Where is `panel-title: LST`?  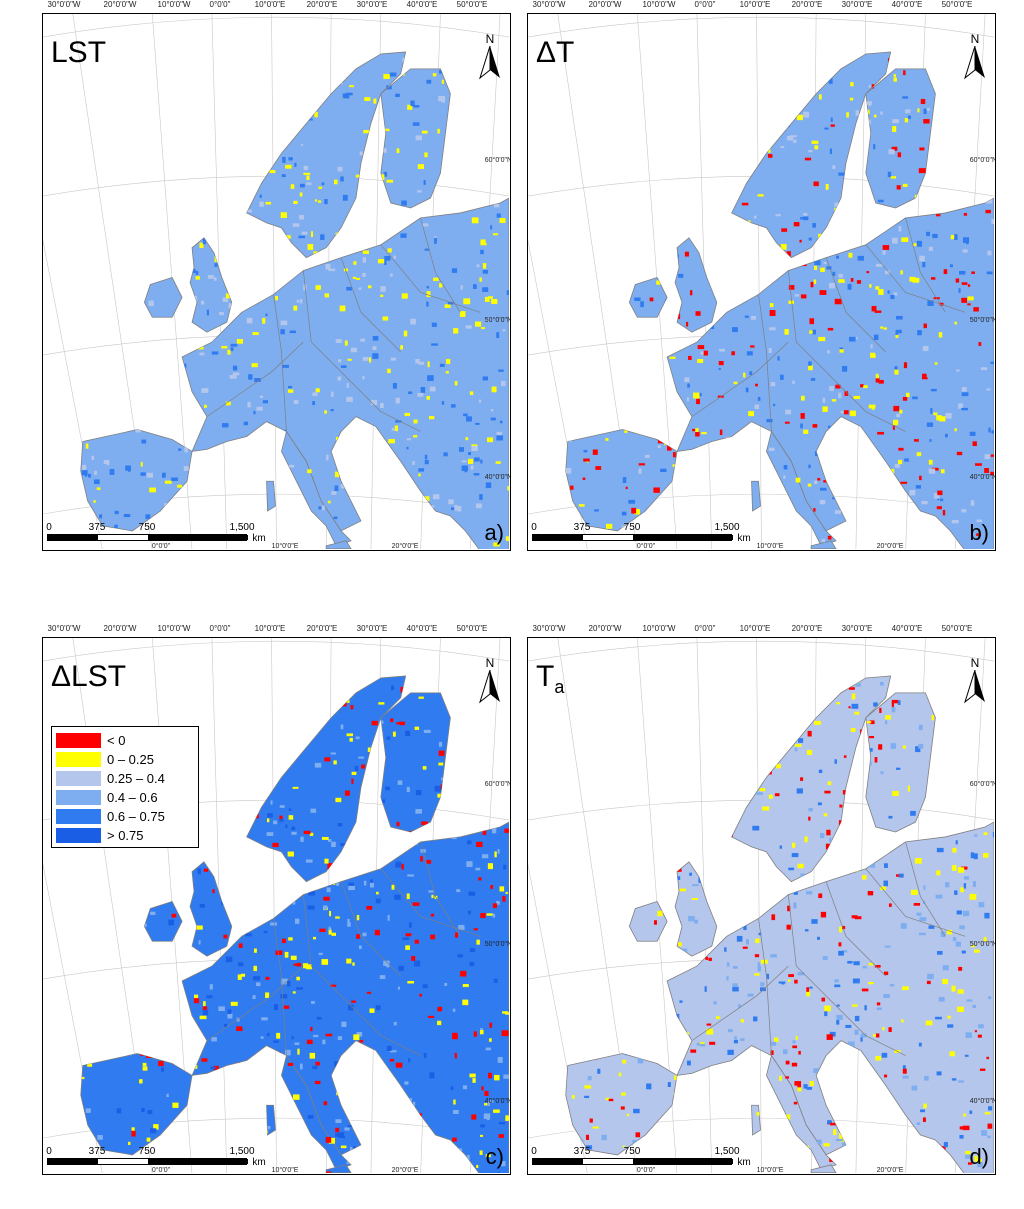
panel-title: LST is located at coordinates (78, 53).